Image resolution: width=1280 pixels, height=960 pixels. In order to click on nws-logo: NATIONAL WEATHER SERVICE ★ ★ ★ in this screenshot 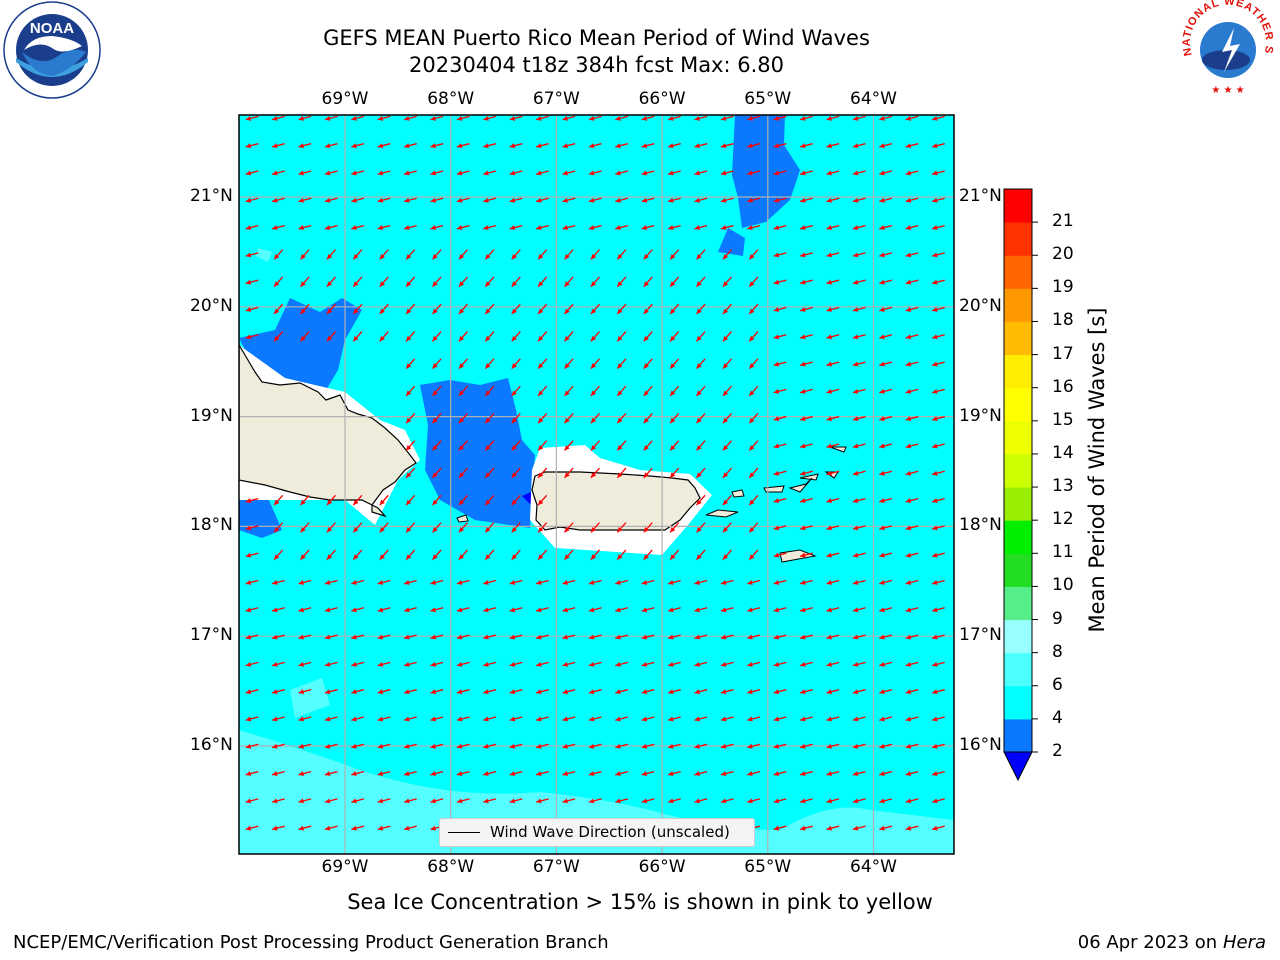, I will do `click(1226, 48)`.